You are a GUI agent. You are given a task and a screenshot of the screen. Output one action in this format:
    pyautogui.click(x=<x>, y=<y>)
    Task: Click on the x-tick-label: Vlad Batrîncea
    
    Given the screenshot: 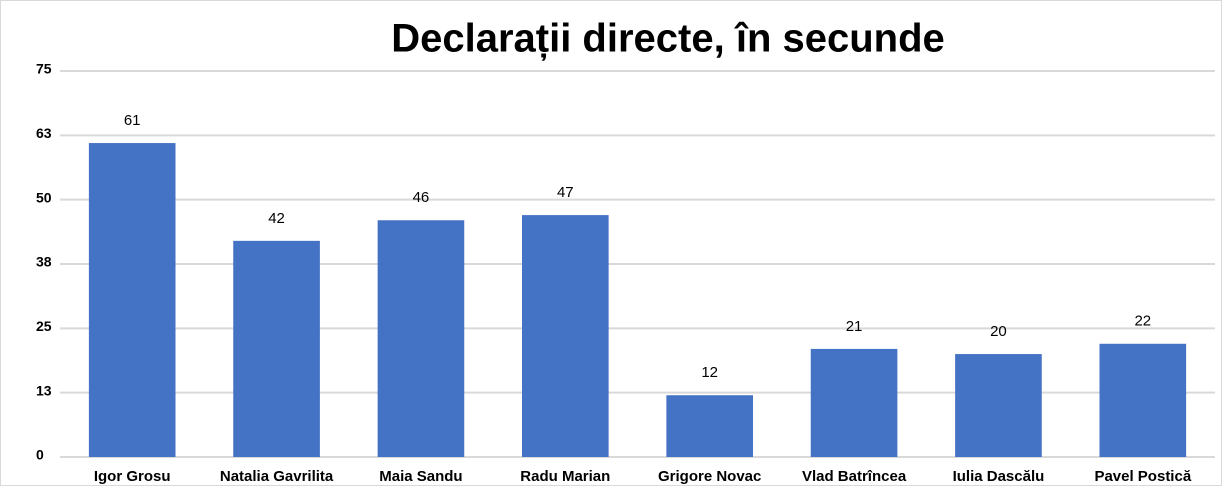 What is the action you would take?
    pyautogui.click(x=854, y=476)
    